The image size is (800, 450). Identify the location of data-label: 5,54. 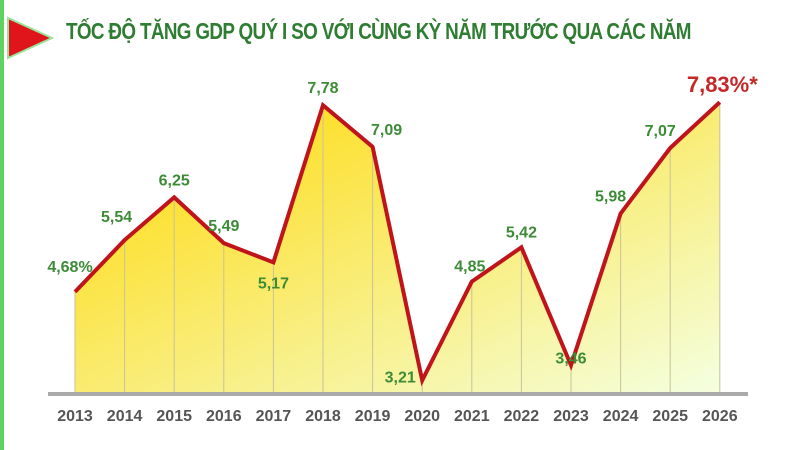
(116, 217).